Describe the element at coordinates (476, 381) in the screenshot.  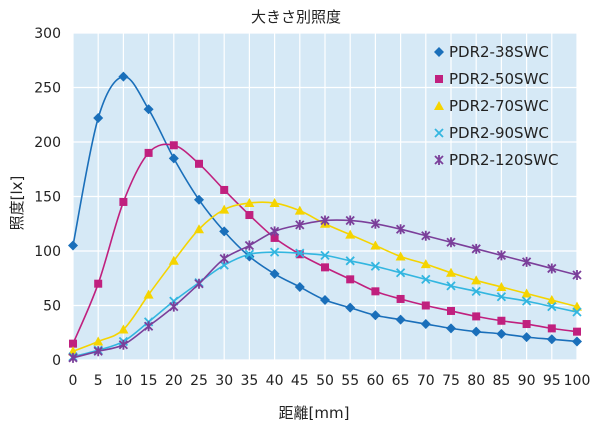
I see `x-tick-label: 80` at that location.